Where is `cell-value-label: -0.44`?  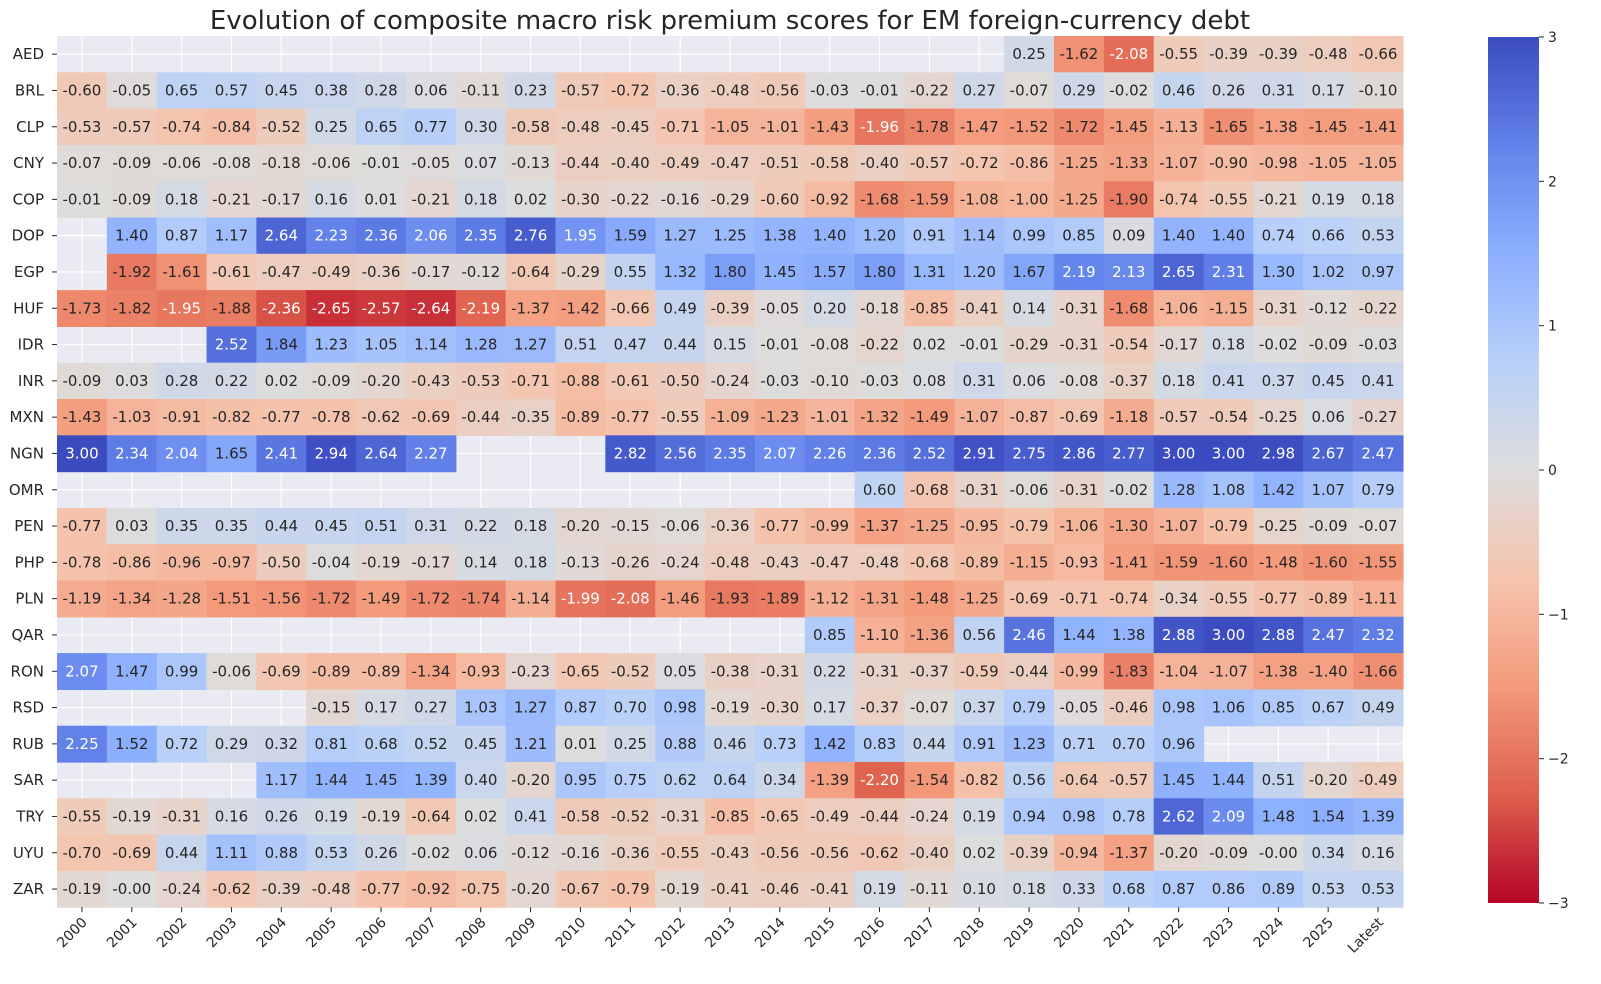
cell-value-label: -0.44 is located at coordinates (1029, 671).